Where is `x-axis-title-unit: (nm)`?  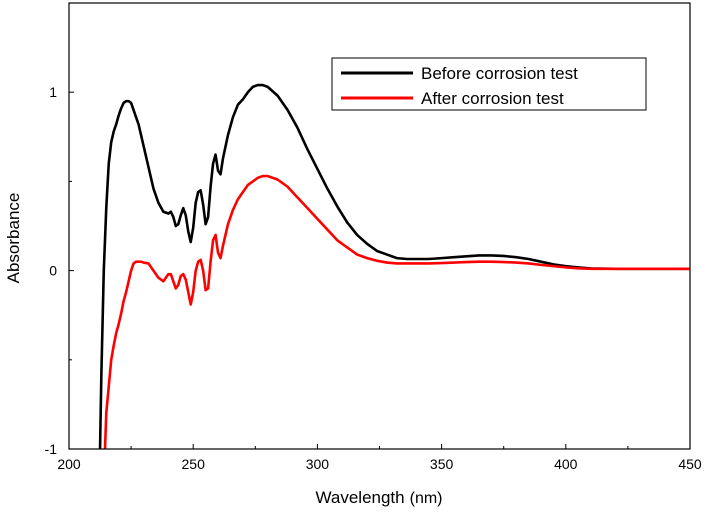 x-axis-title-unit: (nm) is located at coordinates (426, 498).